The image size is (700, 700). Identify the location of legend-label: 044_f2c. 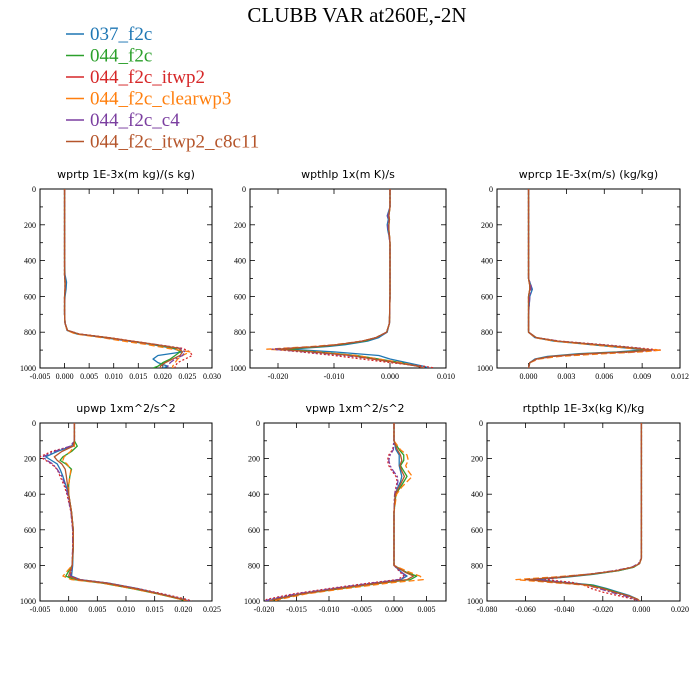
(121, 56).